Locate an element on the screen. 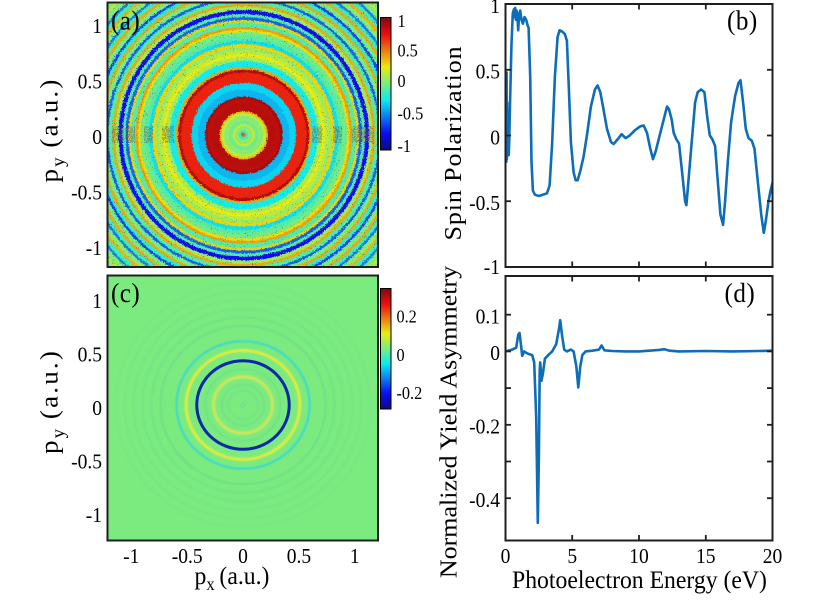 The height and width of the screenshot is (605, 828). svg-text: px (a.u.) is located at coordinates (232, 578).